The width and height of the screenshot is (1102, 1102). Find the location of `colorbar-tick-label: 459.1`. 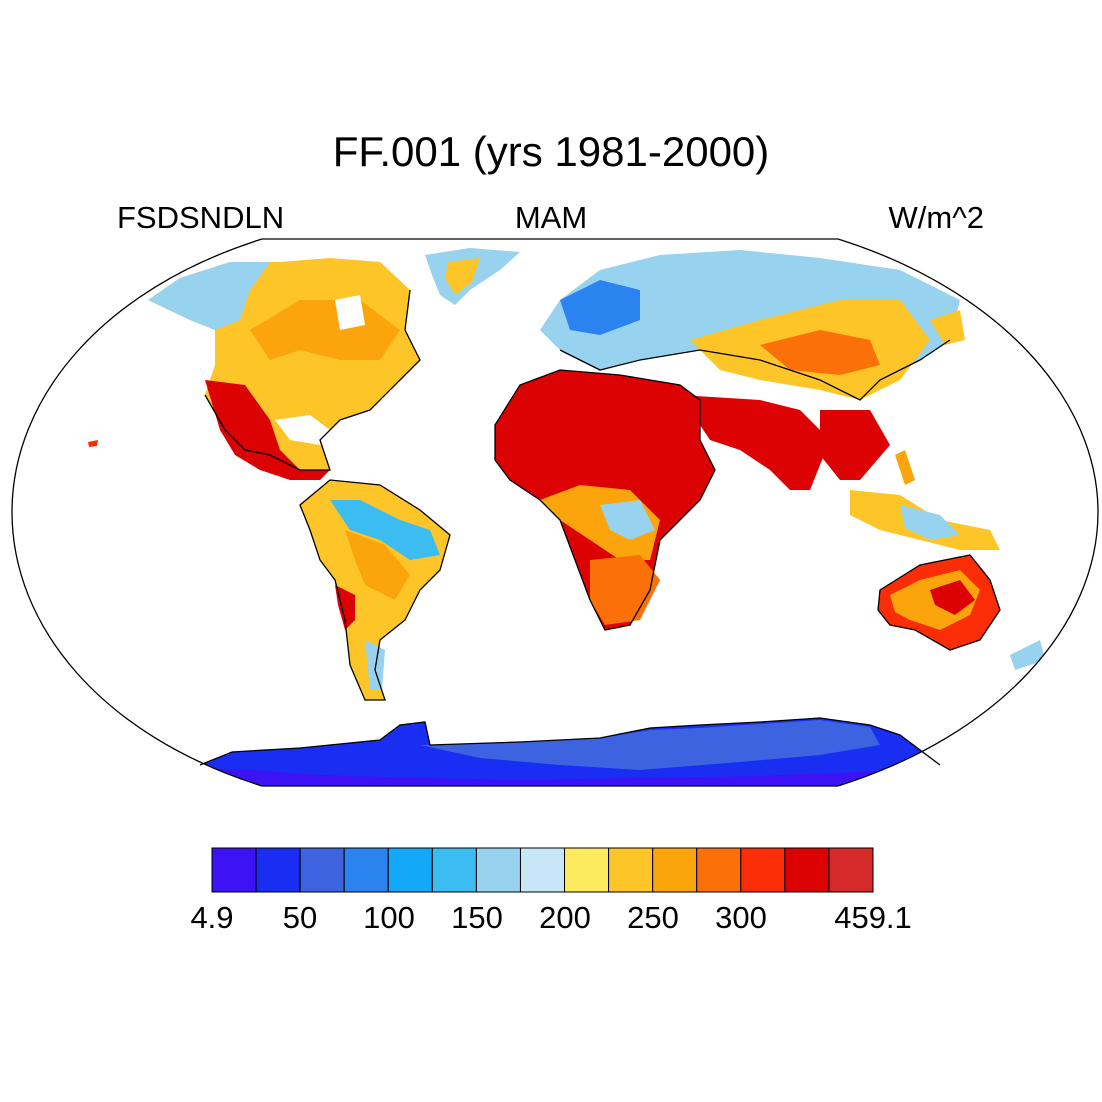

colorbar-tick-label: 459.1 is located at coordinates (873, 917).